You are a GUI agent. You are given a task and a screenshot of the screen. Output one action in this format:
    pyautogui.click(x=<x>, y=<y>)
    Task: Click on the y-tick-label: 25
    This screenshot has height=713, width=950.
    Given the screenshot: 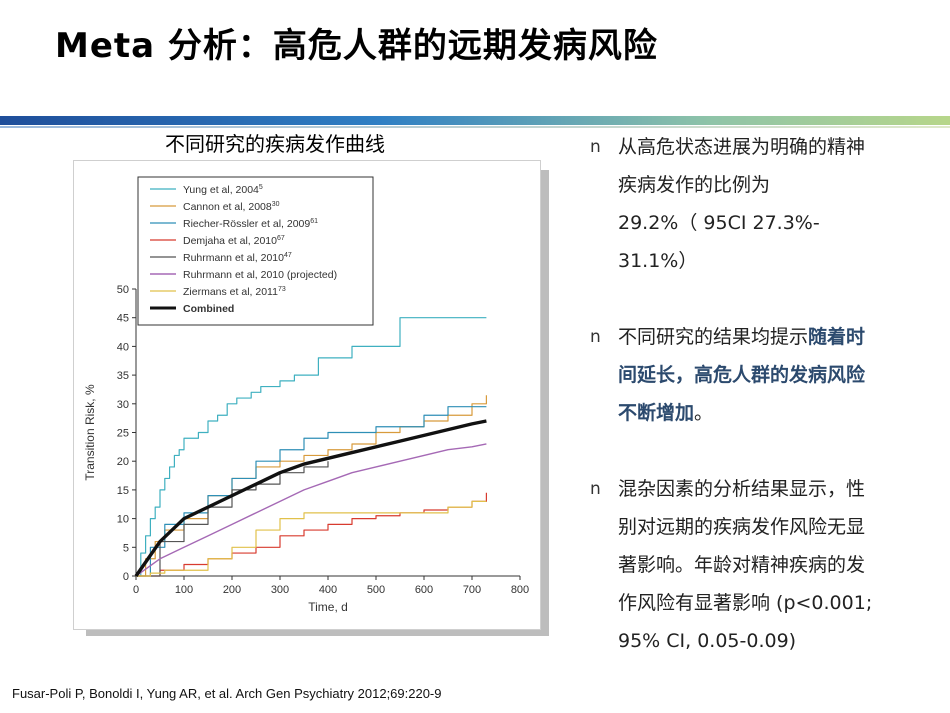 What is the action you would take?
    pyautogui.click(x=123, y=434)
    